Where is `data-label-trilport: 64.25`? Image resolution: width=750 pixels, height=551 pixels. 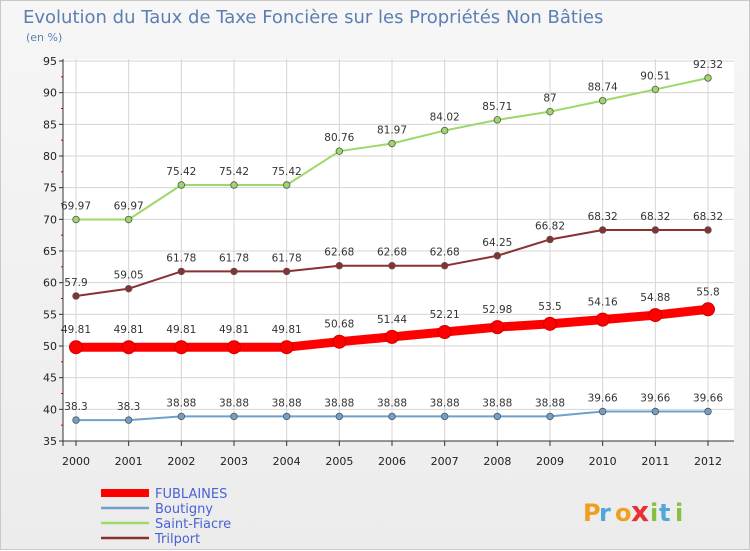
data-label-trilport: 64.25 is located at coordinates (497, 243).